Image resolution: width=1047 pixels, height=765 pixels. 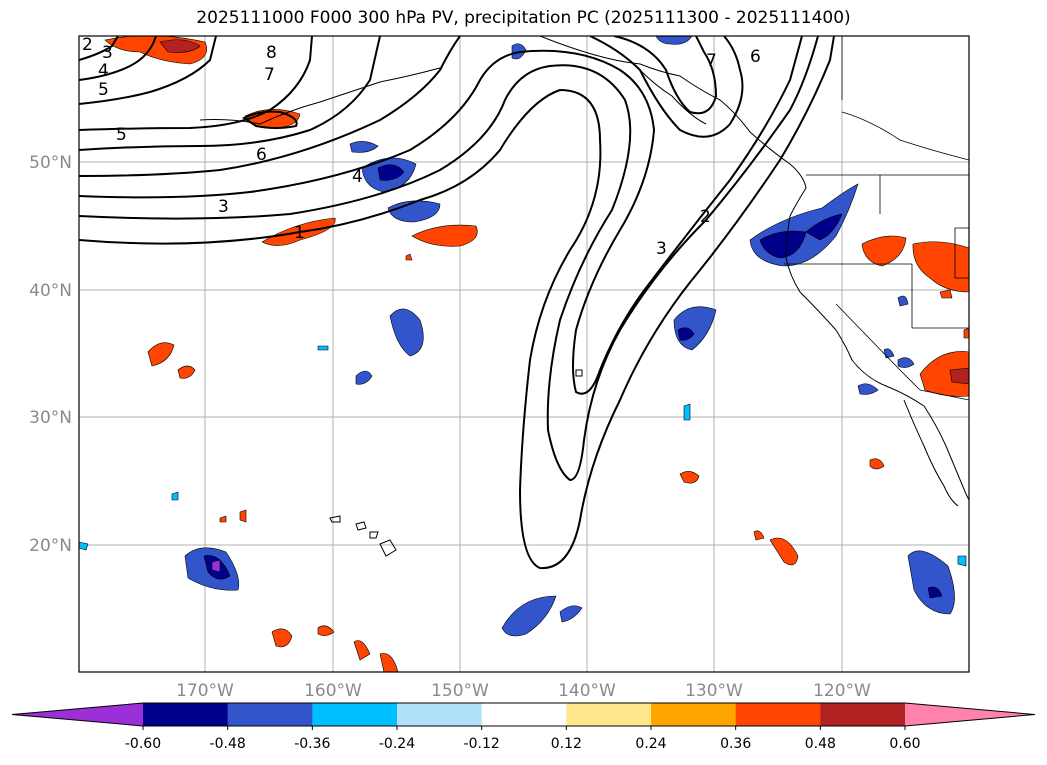 What do you see at coordinates (50, 291) in the screenshot?
I see `lat-label-40: 40°N` at bounding box center [50, 291].